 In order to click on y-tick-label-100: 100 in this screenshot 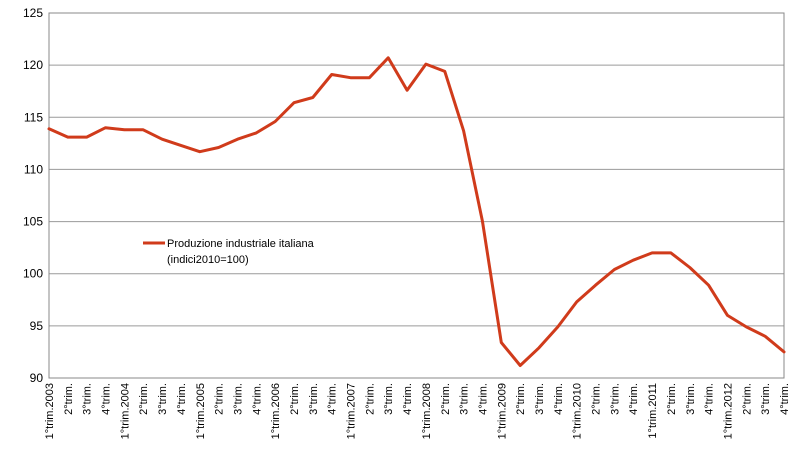, I will do `click(33, 274)`.